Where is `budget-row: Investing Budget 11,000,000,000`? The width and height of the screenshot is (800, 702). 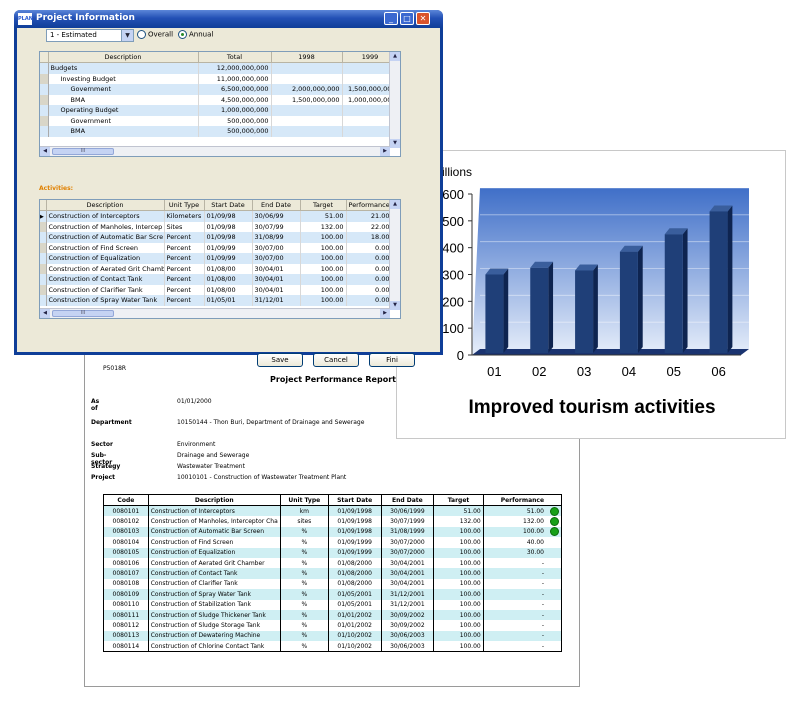 budget-row: Investing Budget 11,000,000,000 is located at coordinates (219, 78).